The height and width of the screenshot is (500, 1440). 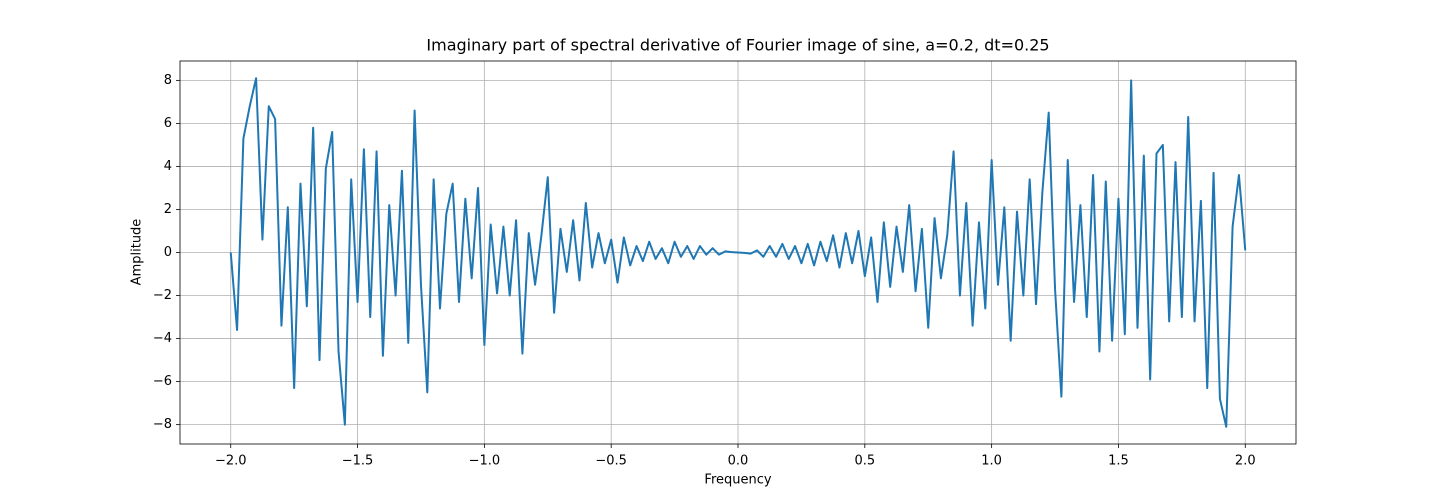 What do you see at coordinates (358, 461) in the screenshot?
I see `x-tick-label: −1.5` at bounding box center [358, 461].